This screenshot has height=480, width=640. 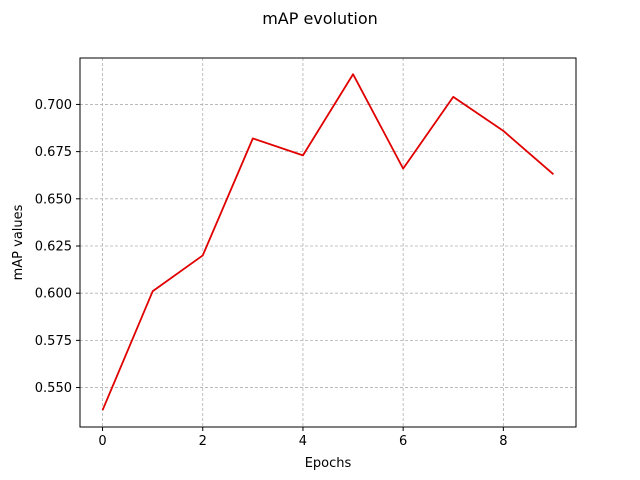 What do you see at coordinates (328, 463) in the screenshot?
I see `x-axis-label: Epochs` at bounding box center [328, 463].